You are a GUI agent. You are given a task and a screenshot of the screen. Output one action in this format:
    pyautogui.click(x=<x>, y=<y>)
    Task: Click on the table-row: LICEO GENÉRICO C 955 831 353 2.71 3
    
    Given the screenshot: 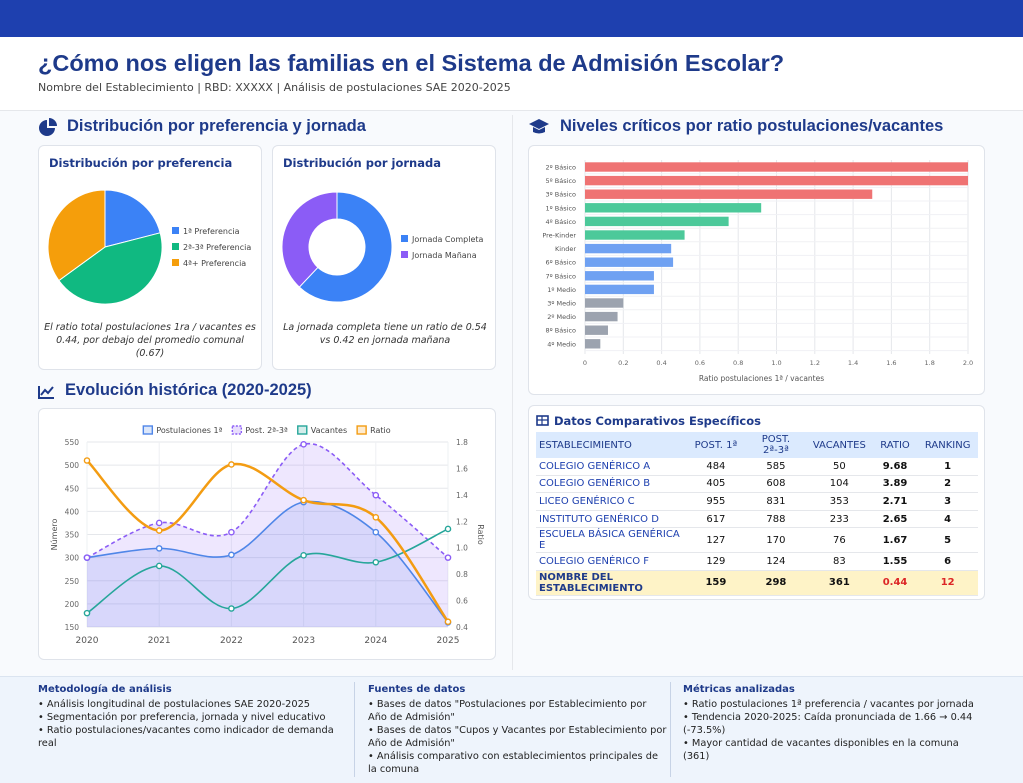 What is the action you would take?
    pyautogui.click(x=757, y=501)
    